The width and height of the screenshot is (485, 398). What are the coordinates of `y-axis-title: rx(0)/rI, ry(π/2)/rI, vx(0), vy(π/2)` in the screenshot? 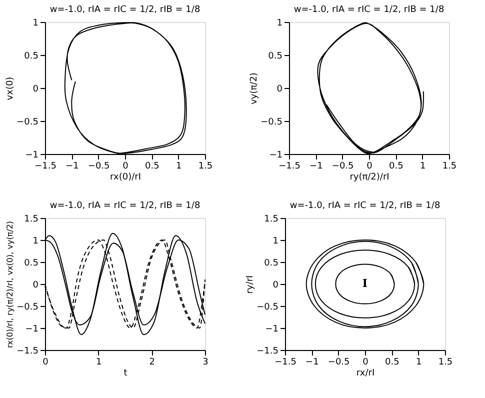 It's located at (10, 284).